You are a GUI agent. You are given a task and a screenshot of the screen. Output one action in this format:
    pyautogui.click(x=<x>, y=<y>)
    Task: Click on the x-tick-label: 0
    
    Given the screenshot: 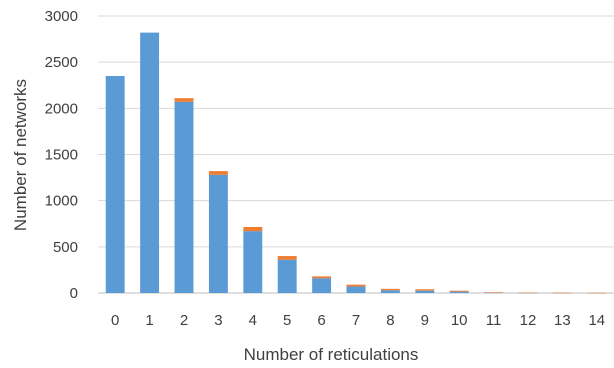 What is the action you would take?
    pyautogui.click(x=115, y=320)
    